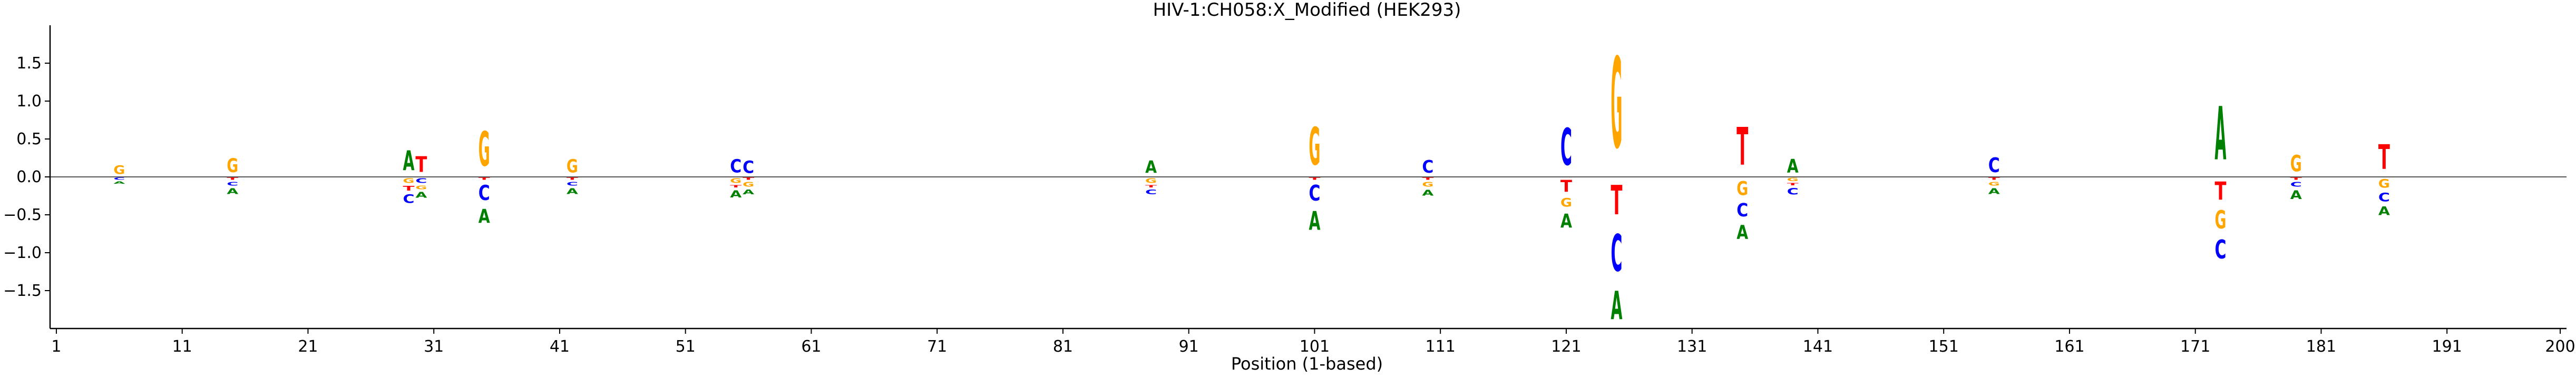 This screenshot has width=2576, height=378. I want to click on x-tick-label: 51, so click(686, 347).